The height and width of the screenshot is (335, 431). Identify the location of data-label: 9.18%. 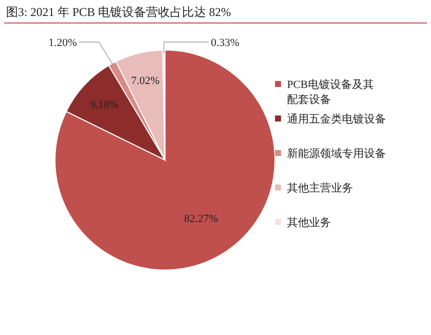
(104, 105).